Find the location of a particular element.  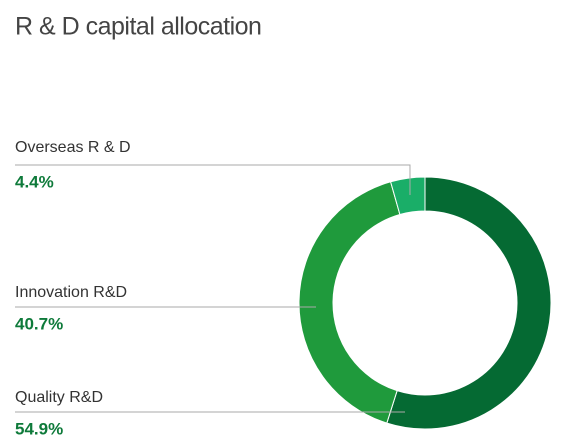

value-label: 40.7% is located at coordinates (39, 323).